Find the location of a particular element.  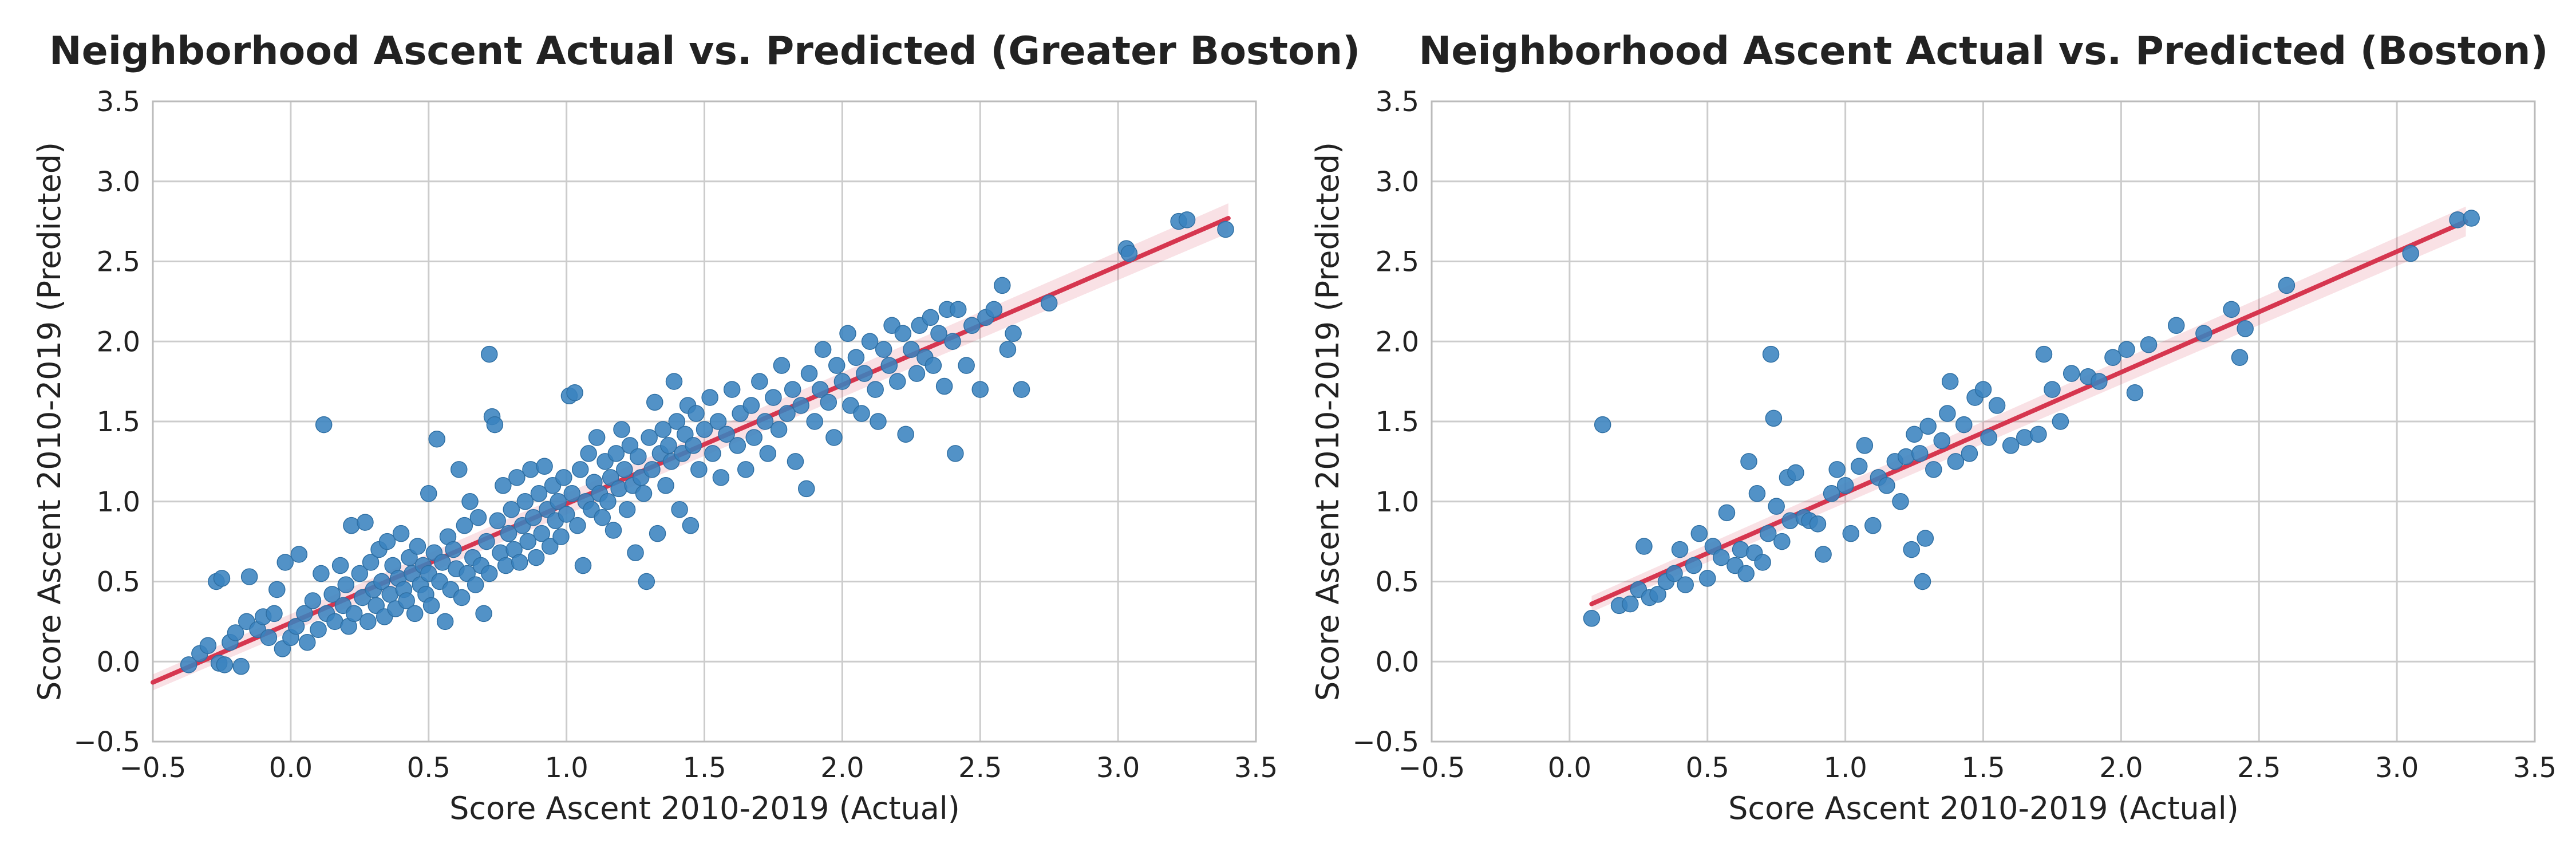

y-tick-label: 2.0 is located at coordinates (1397, 342).